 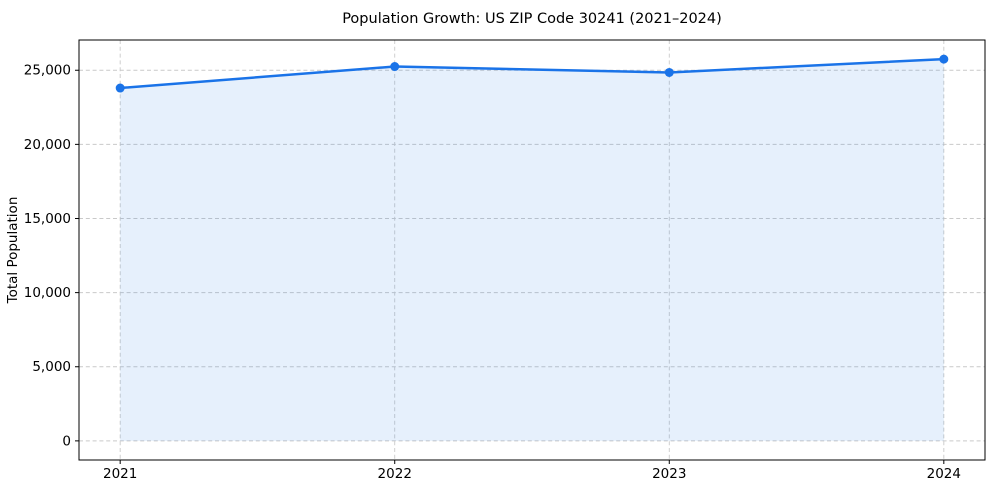 I want to click on y-tick-label-25000: 25,000, so click(x=47, y=71).